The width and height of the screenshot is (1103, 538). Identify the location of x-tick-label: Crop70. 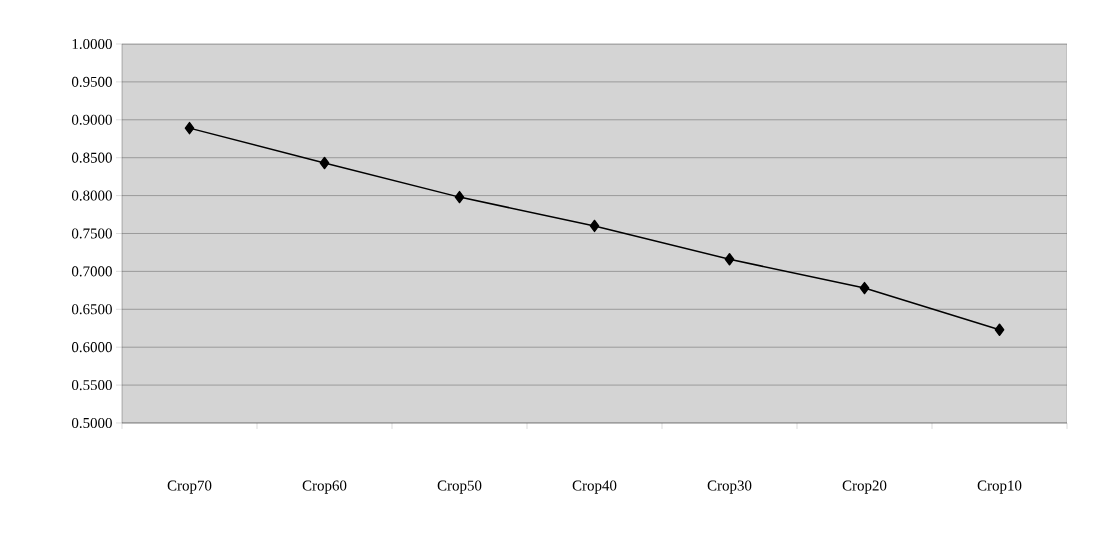
(189, 487).